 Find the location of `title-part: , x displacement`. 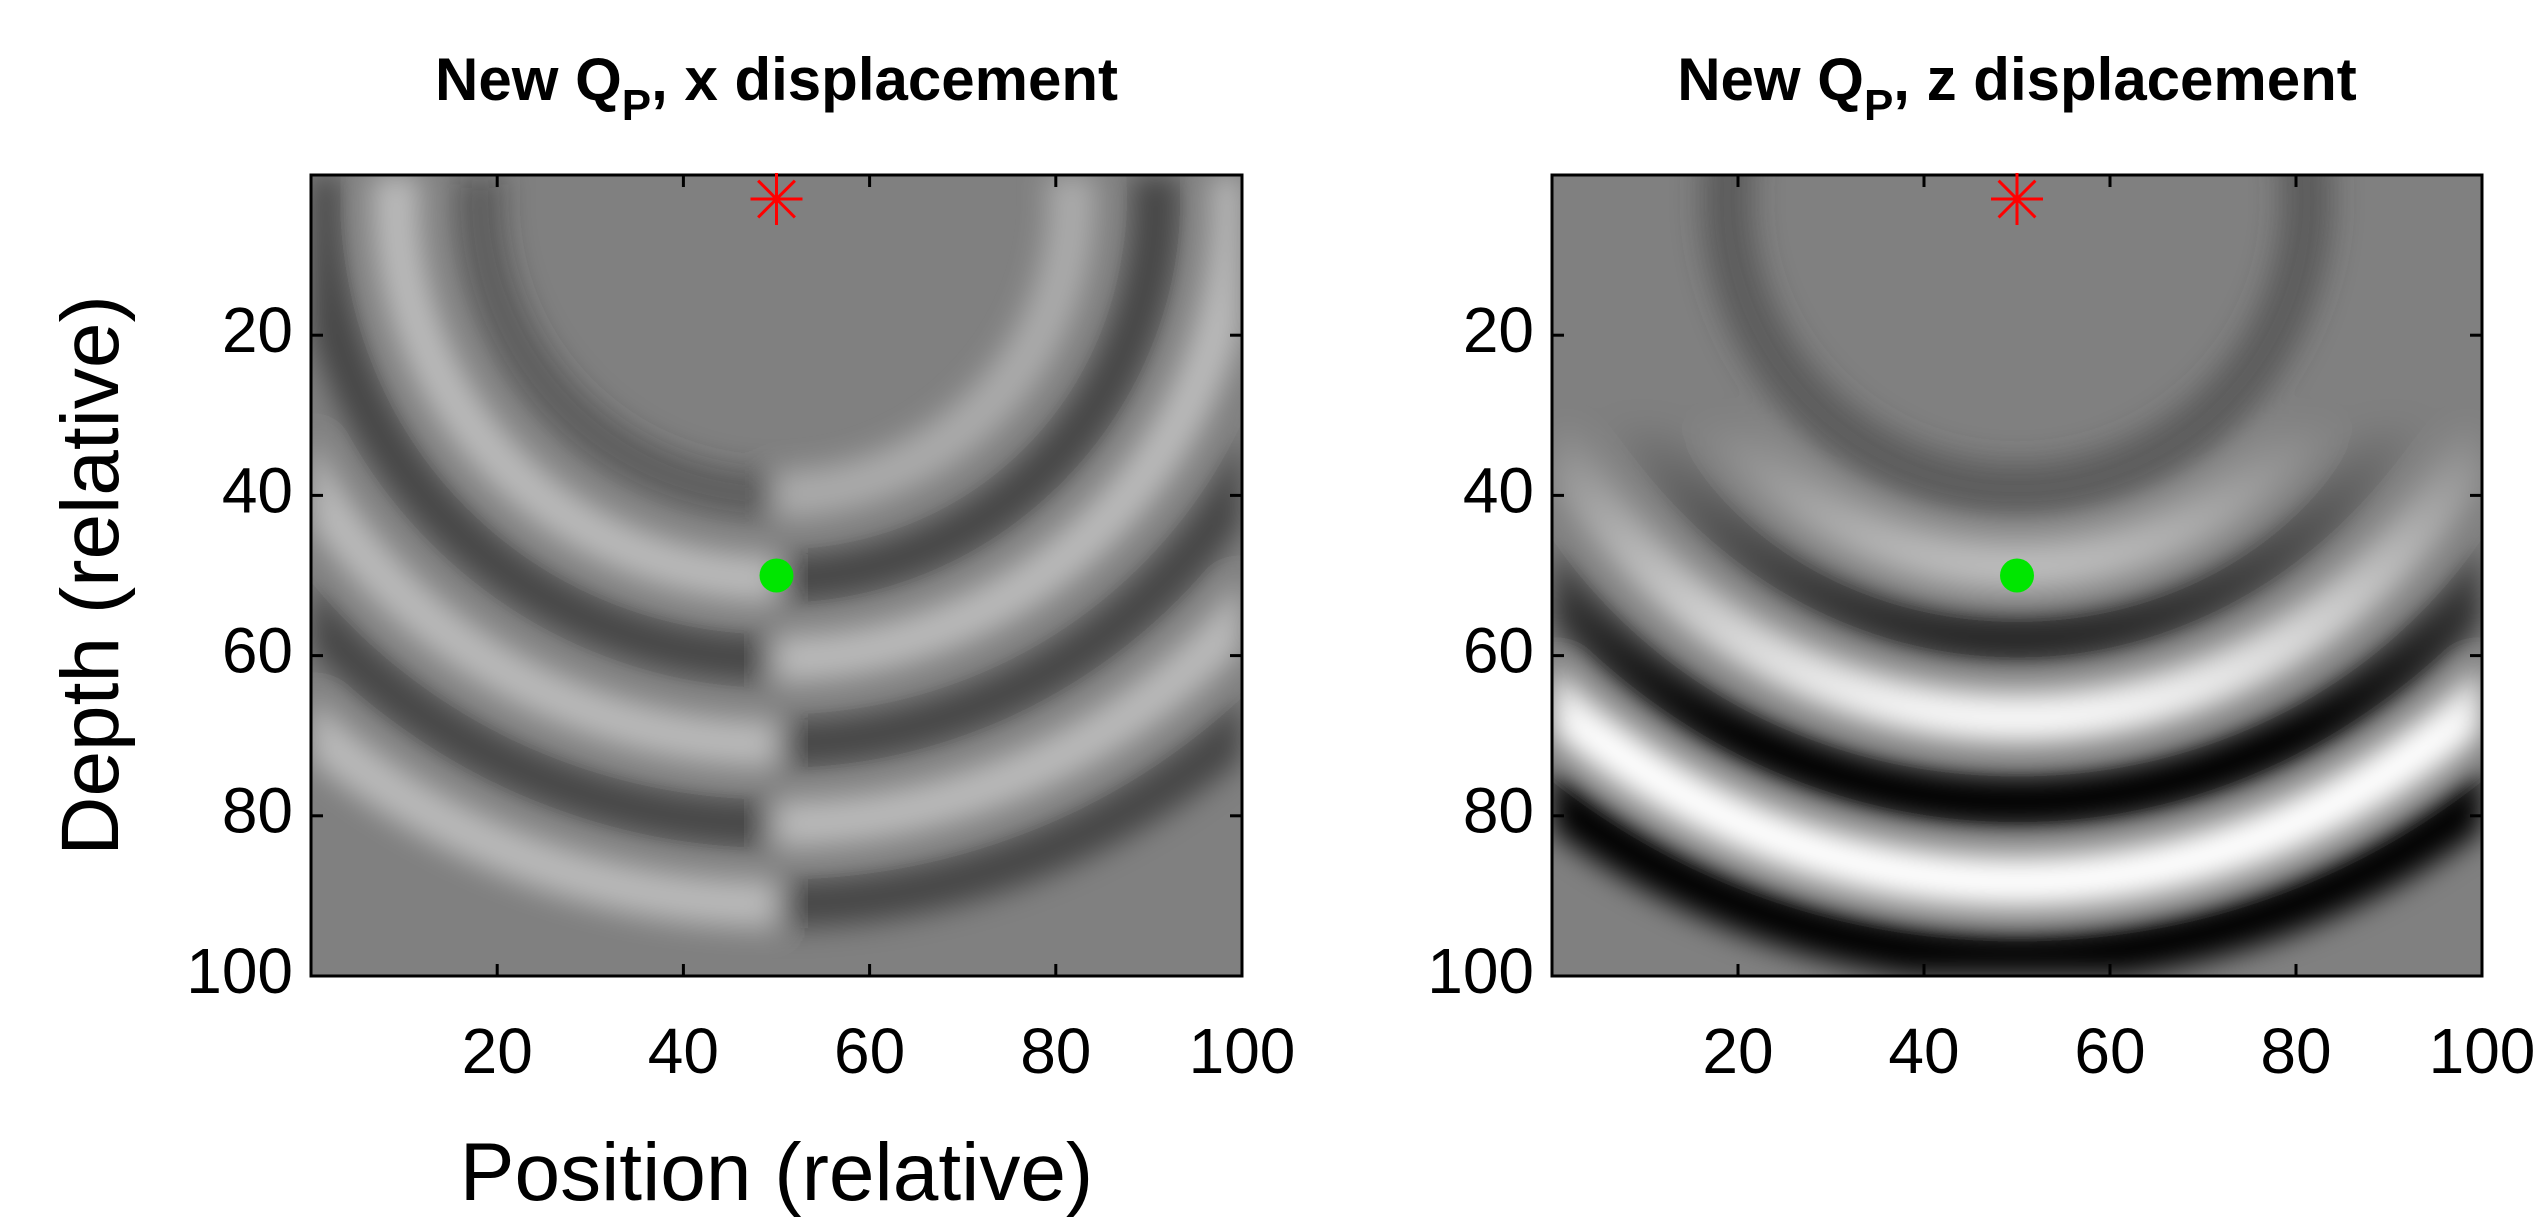

title-part: , x displacement is located at coordinates (884, 79).